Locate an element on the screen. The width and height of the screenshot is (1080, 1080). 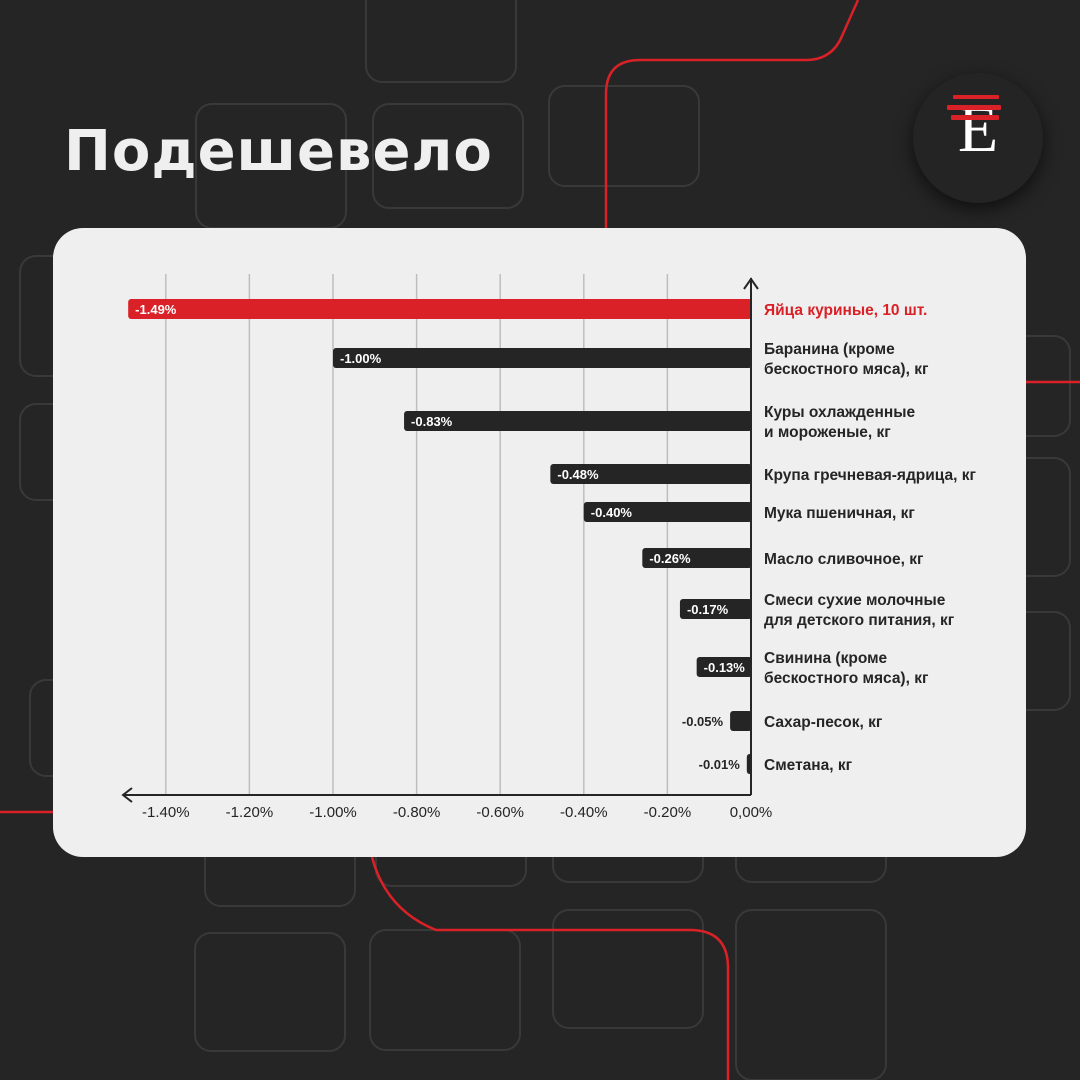
bar-value-label: -0.01% is located at coordinates (720, 764).